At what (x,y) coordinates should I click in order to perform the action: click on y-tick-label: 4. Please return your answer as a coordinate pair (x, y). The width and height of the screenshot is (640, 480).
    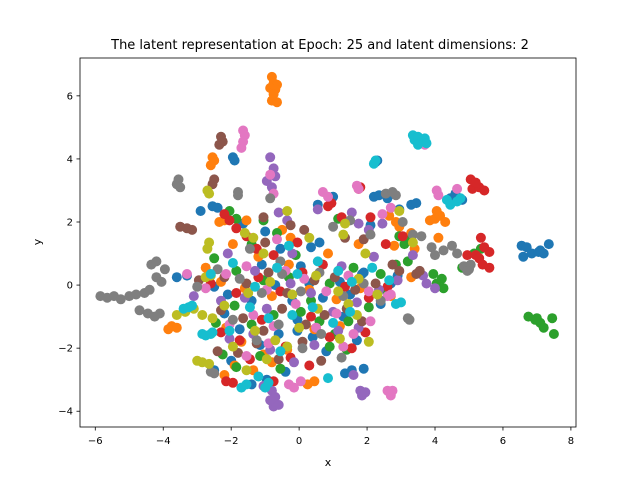
    Looking at the image, I should click on (70, 159).